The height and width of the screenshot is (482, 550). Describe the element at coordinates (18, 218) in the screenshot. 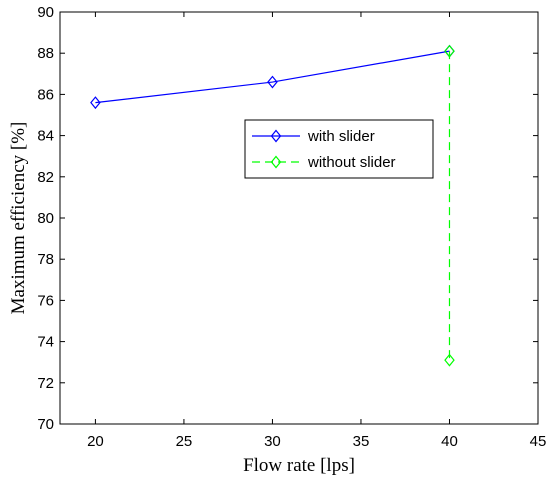

I see `y-axis-title: Maximum efficiency [%]` at that location.